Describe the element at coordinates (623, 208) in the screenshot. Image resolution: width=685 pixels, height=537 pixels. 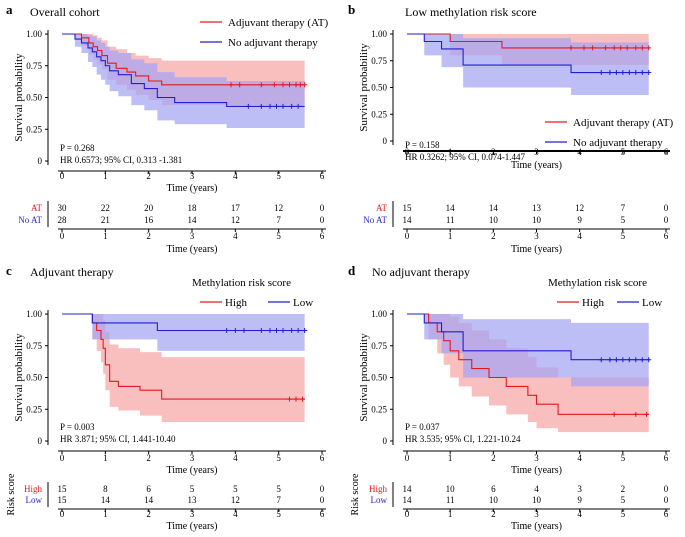
I see `risk-count: 7` at that location.